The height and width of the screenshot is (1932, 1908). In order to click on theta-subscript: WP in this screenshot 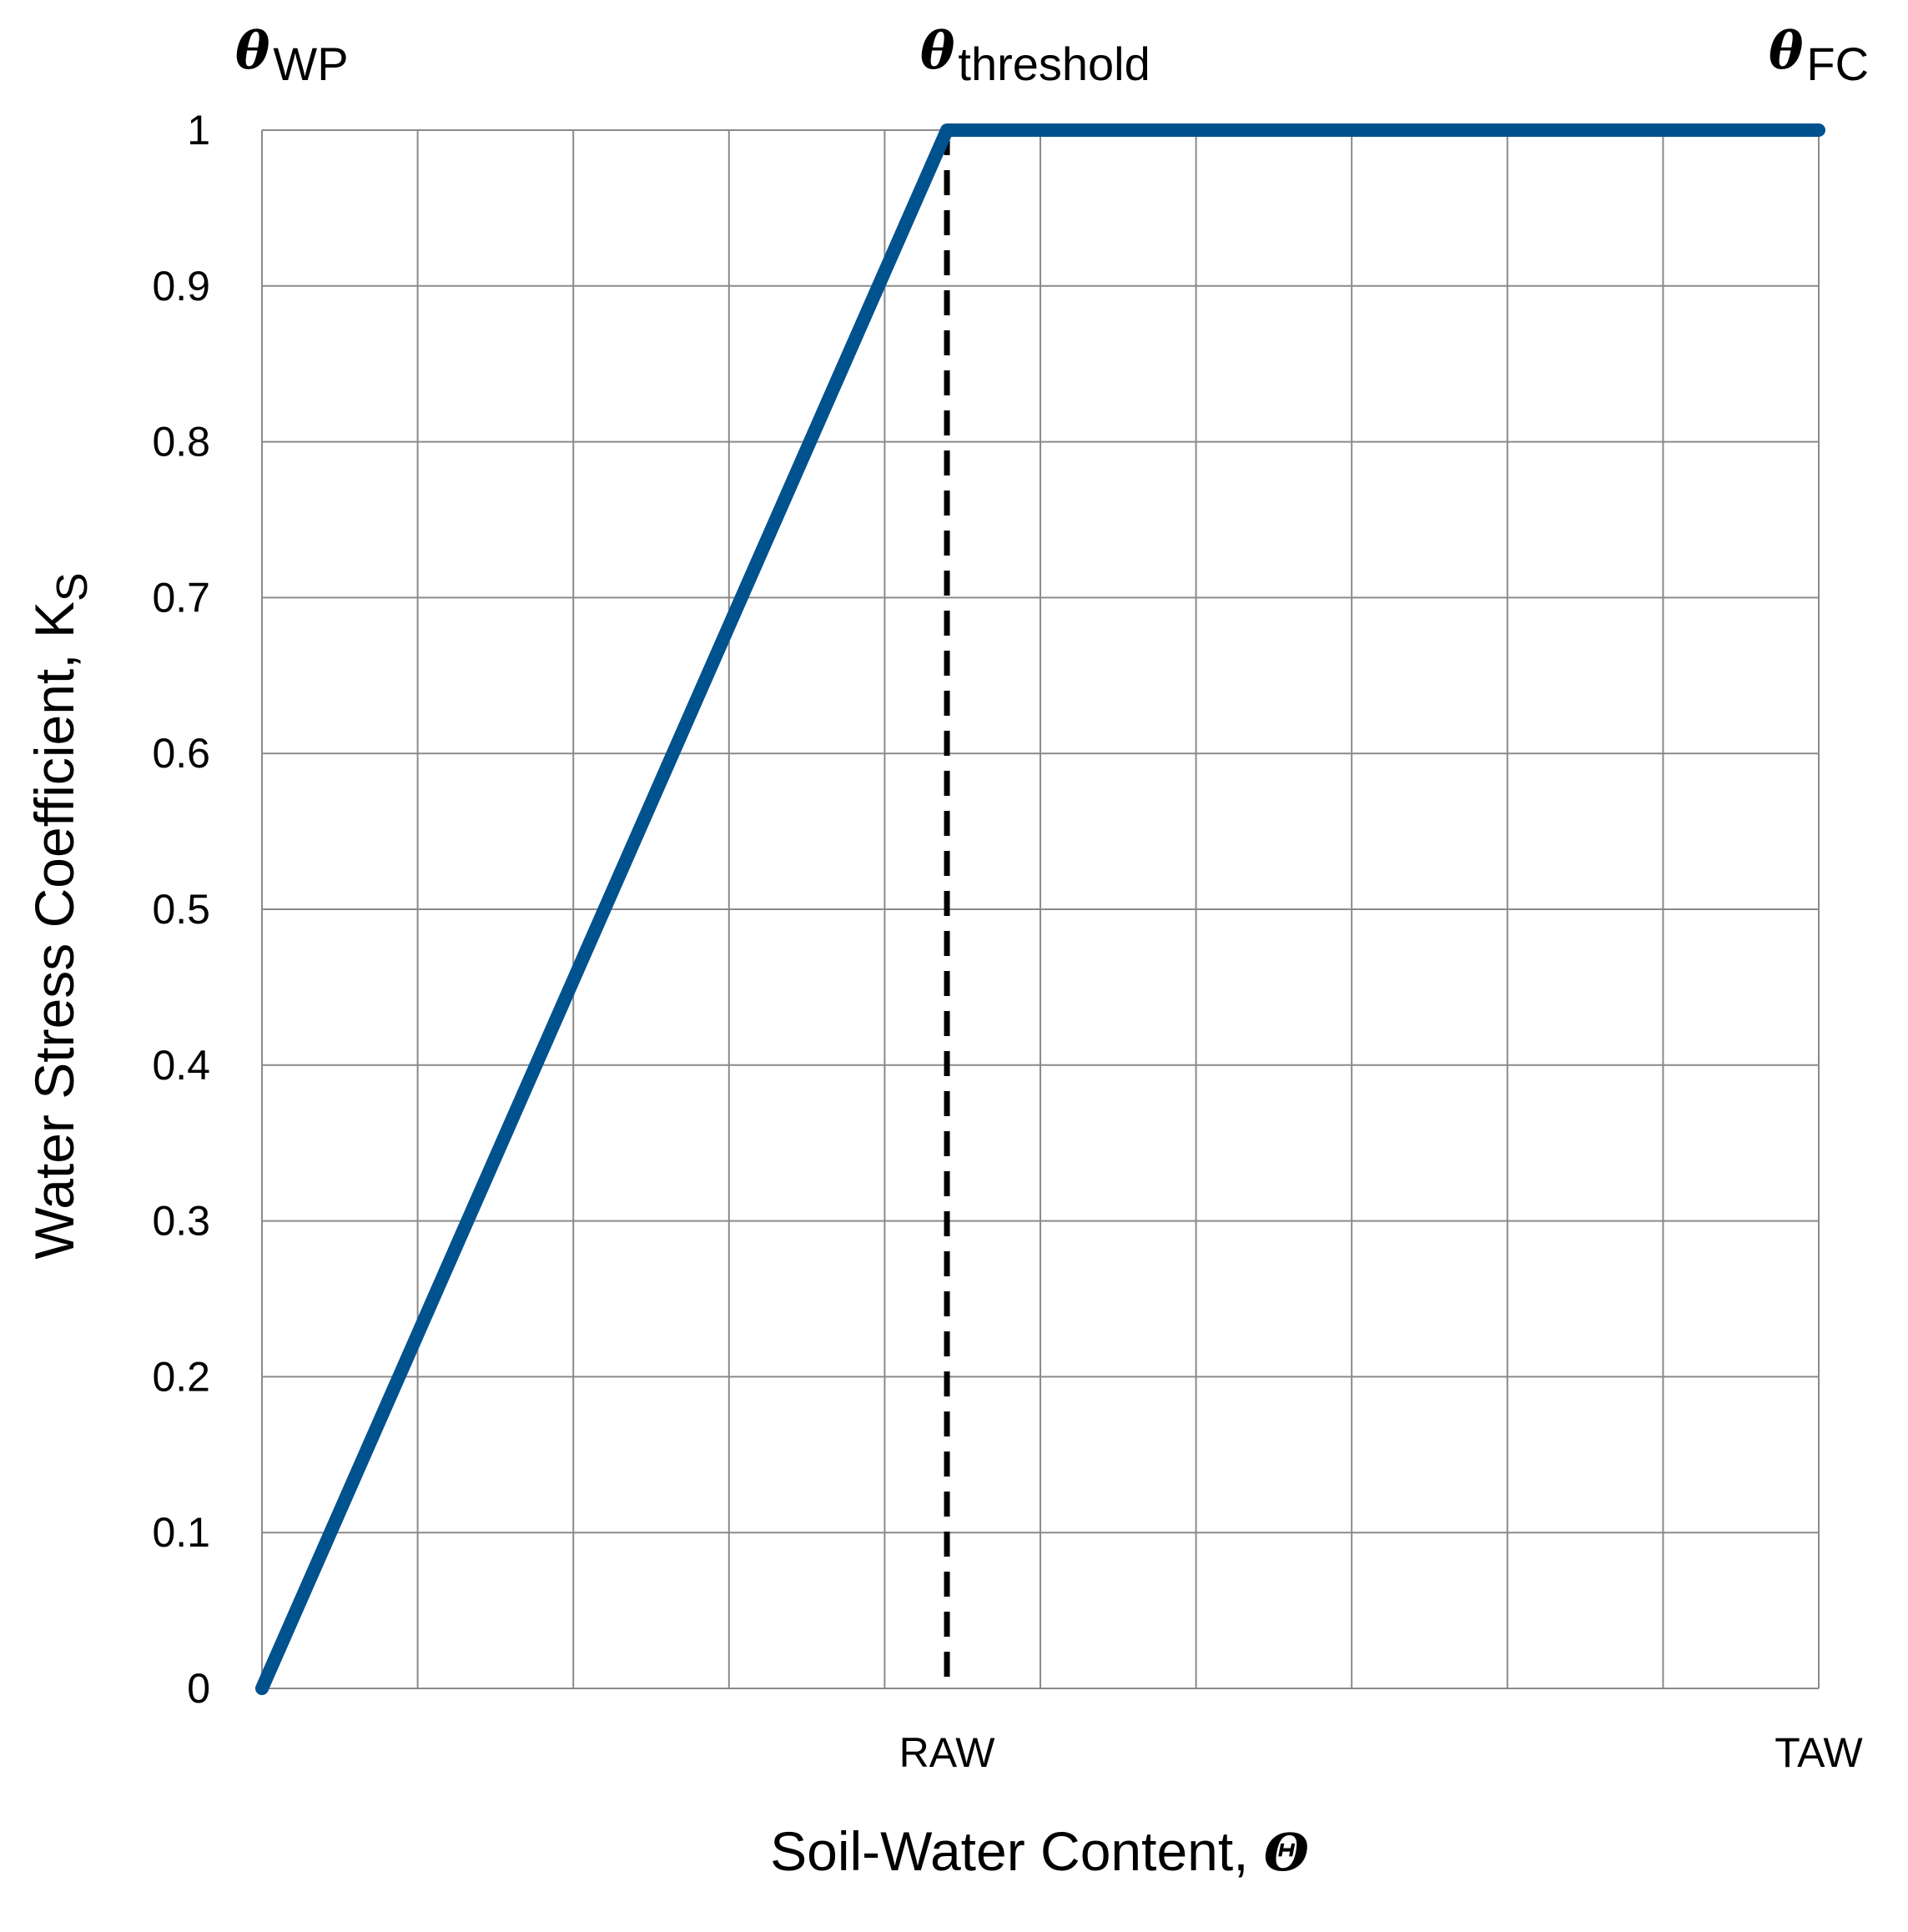, I will do `click(310, 64)`.